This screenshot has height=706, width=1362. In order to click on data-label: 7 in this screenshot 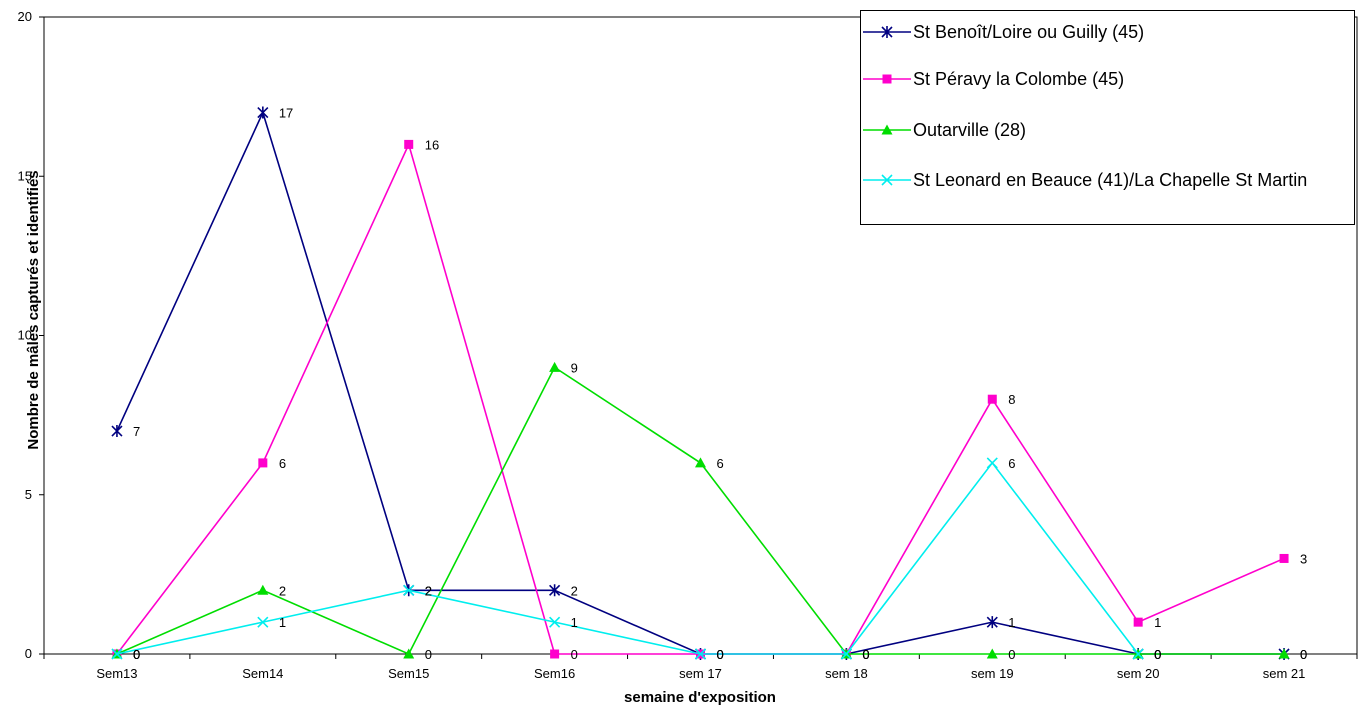, I will do `click(136, 431)`.